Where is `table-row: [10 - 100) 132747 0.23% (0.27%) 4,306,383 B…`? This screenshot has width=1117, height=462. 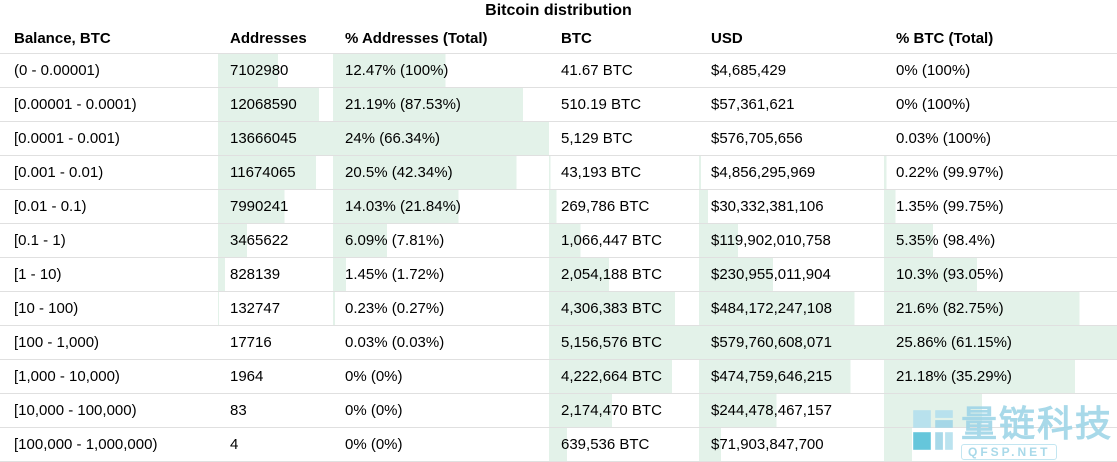
table-row: [10 - 100) 132747 0.23% (0.27%) 4,306,383 B… is located at coordinates (558, 308).